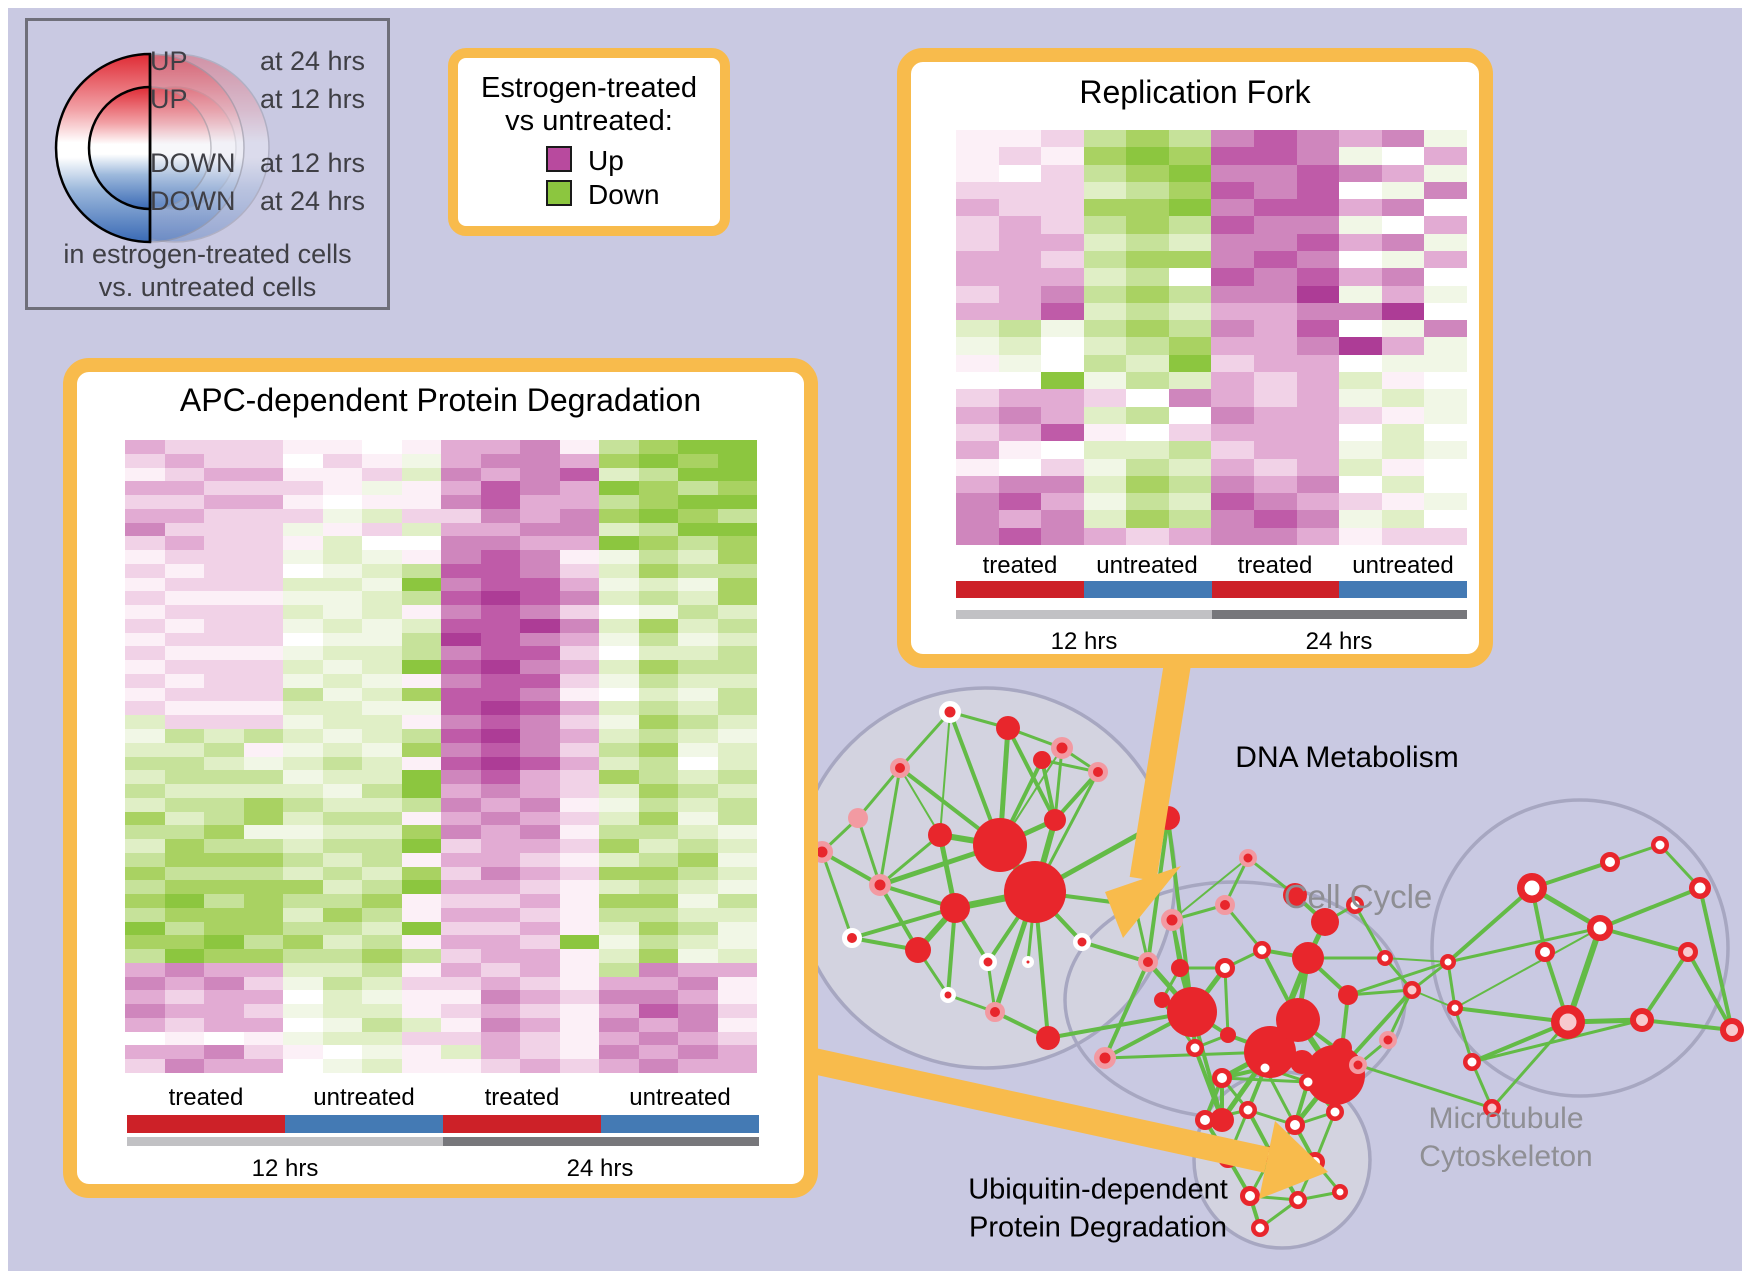  What do you see at coordinates (1147, 565) in the screenshot?
I see `replication-group-label: untreated` at bounding box center [1147, 565].